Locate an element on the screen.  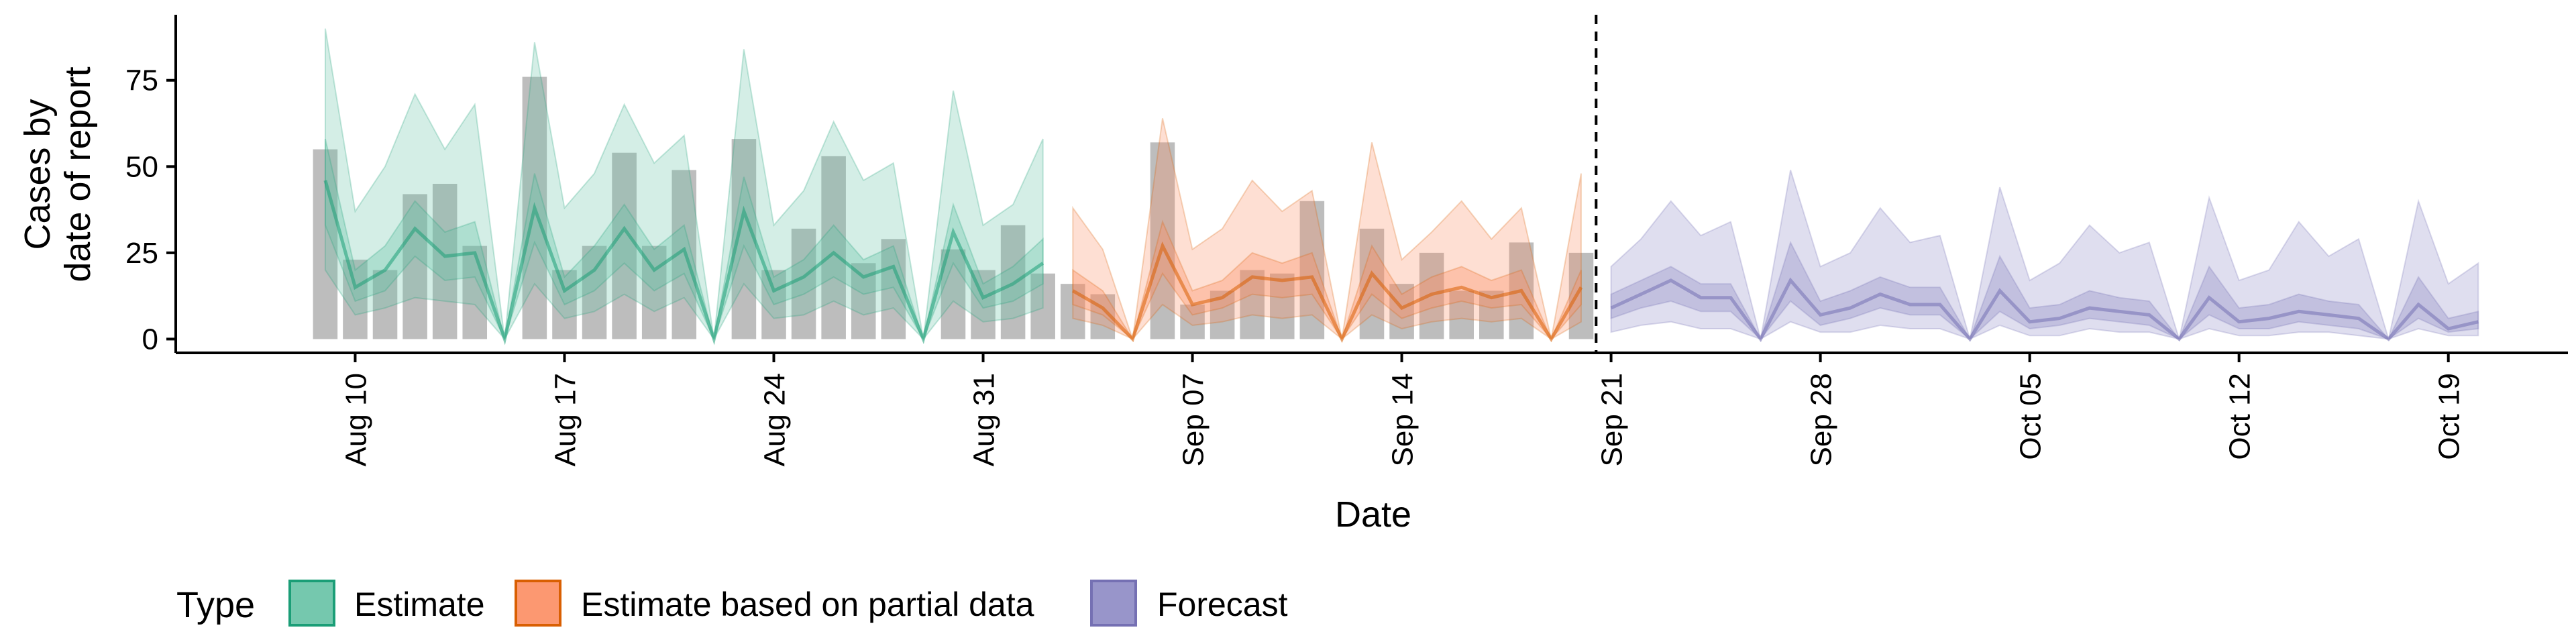
band-90-forecast is located at coordinates (2044, 256).